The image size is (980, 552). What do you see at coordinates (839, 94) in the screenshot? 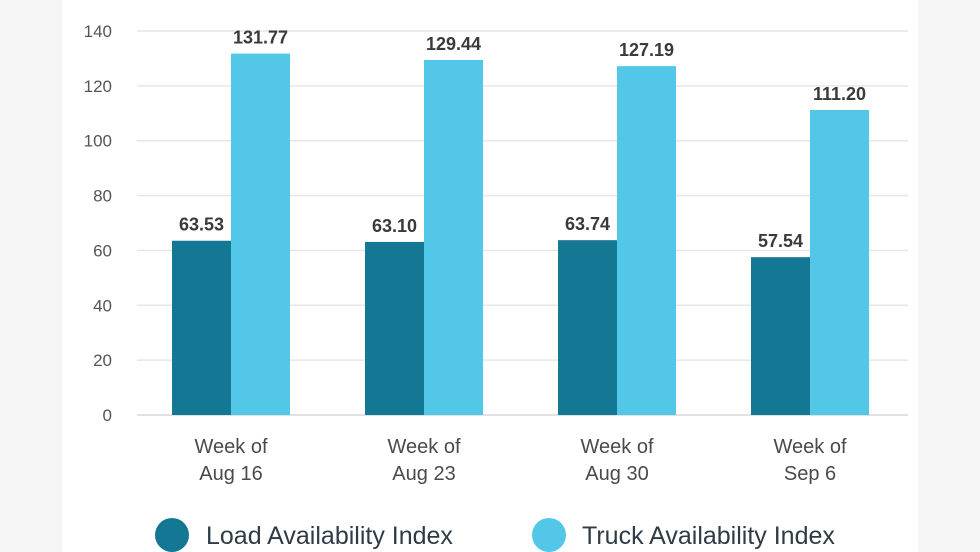
I see `data-label: 111.20` at bounding box center [839, 94].